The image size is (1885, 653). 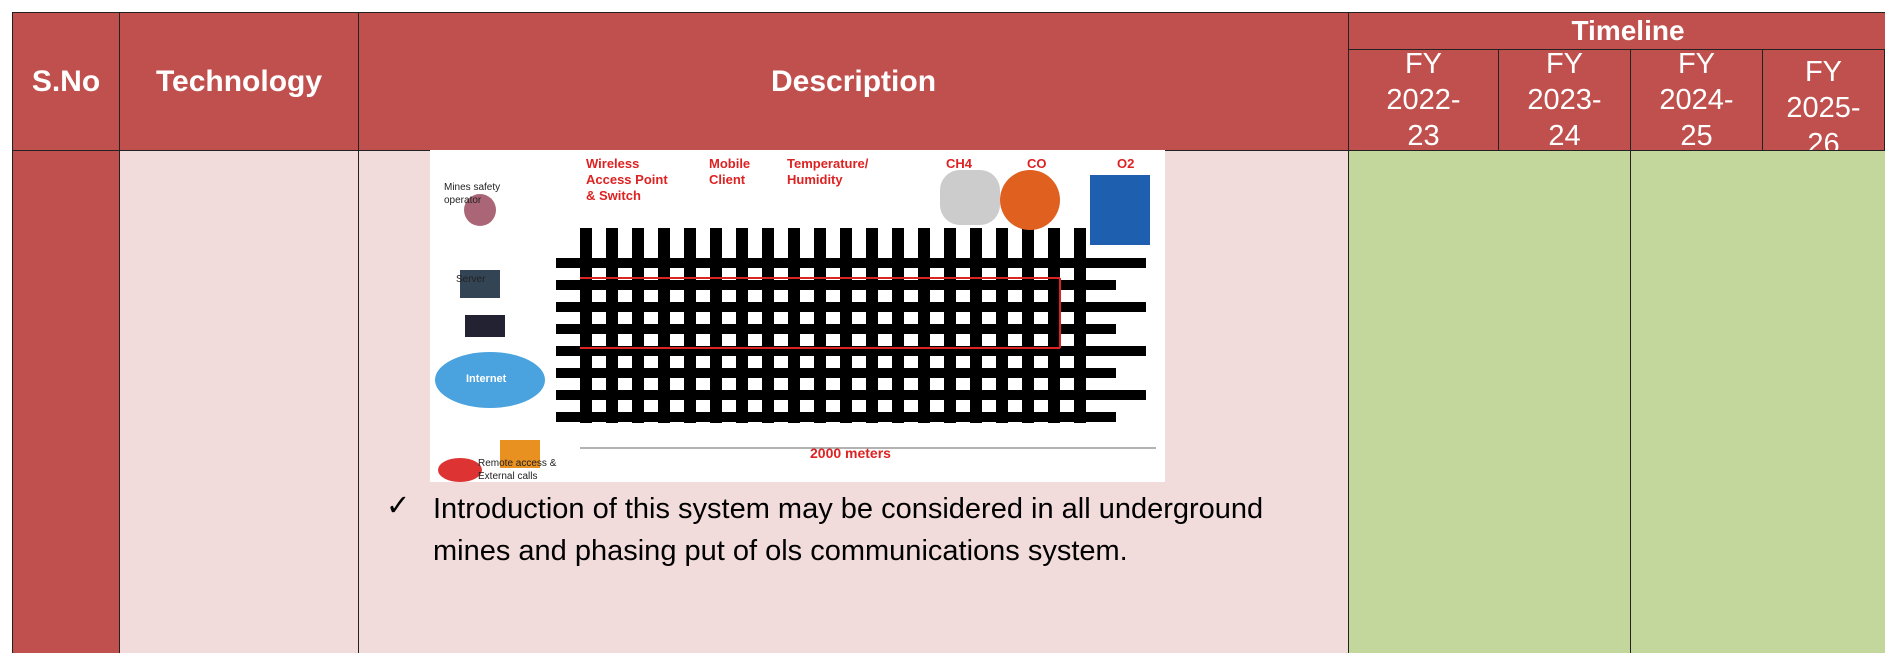 I want to click on diagram-label: Mines safety, so click(x=472, y=187).